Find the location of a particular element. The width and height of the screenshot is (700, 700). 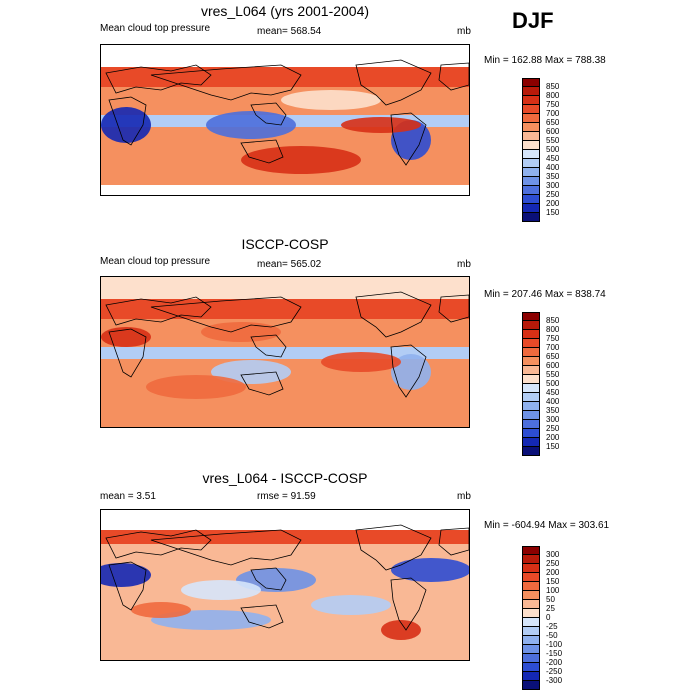

panel-title: vres_L064 - ISCCP-COSP is located at coordinates (285, 478).